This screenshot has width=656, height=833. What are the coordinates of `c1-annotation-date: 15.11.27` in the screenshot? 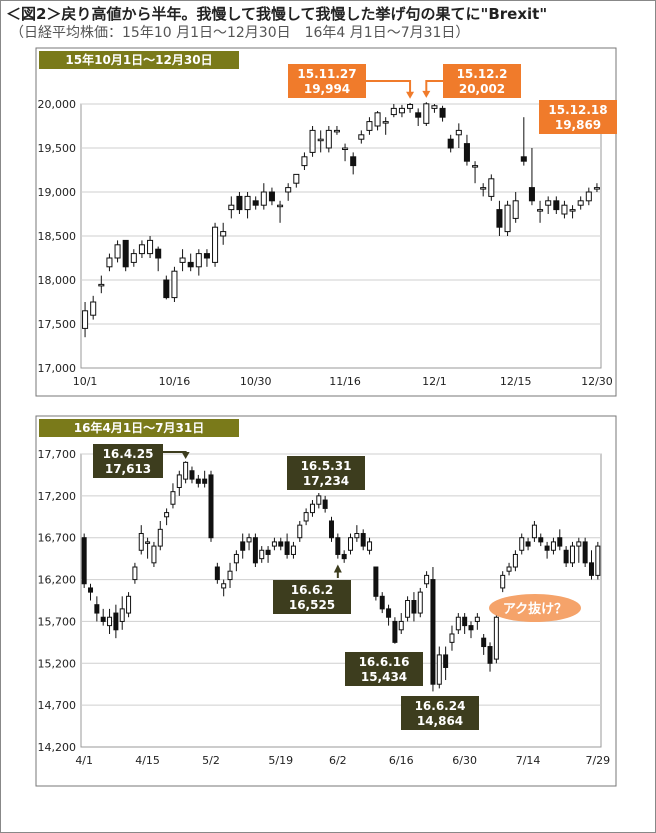 It's located at (326, 74).